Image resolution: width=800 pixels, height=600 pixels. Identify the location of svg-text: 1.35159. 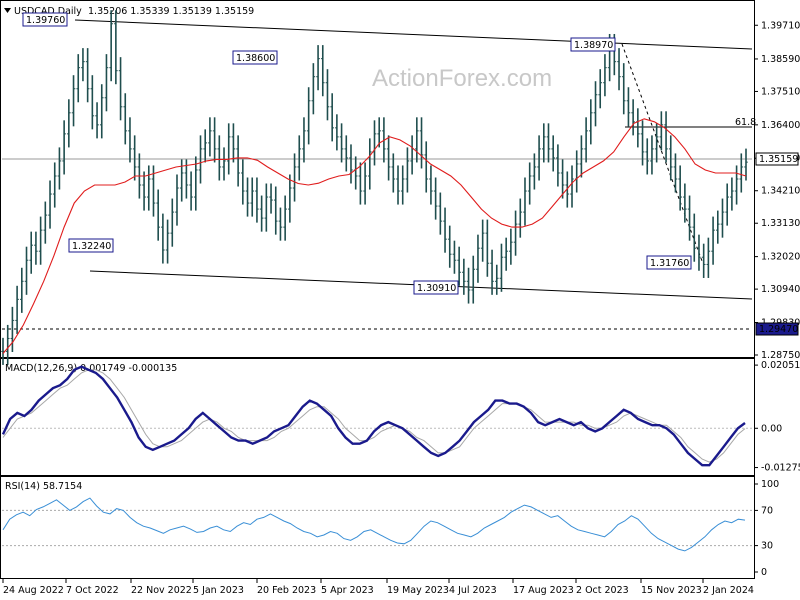
(778, 159).